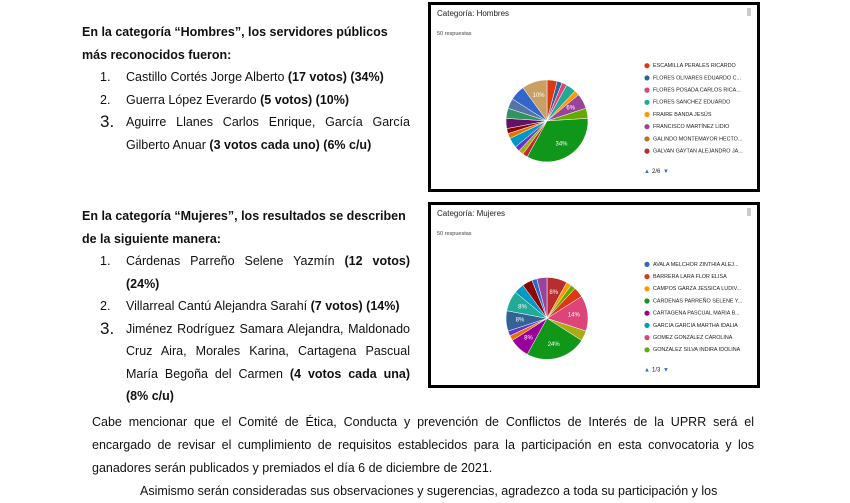  I want to click on item-text: Cárdenas Parreño Selene Yazmín, so click(230, 261).